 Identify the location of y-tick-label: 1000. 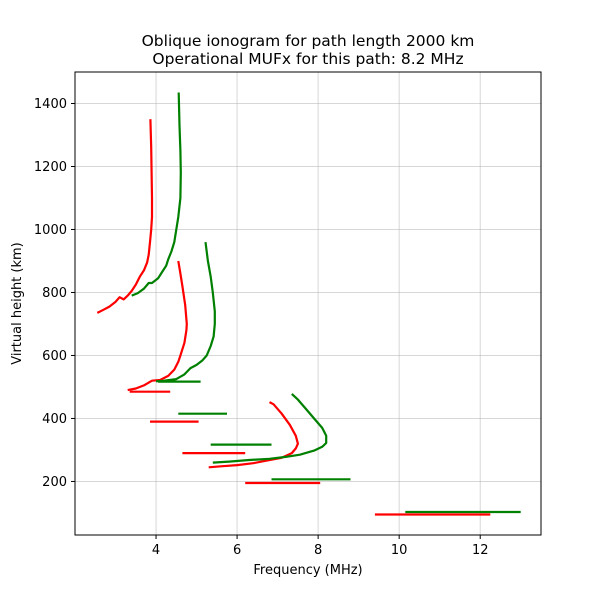
(50, 230).